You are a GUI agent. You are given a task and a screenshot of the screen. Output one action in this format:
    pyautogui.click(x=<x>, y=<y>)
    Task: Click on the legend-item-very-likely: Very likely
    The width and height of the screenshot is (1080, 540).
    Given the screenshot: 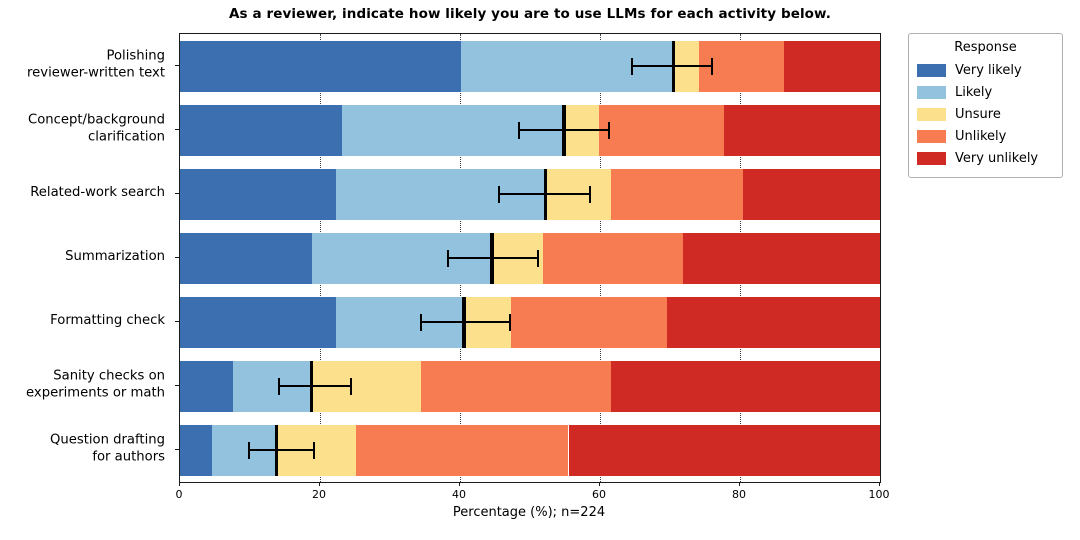 What is the action you would take?
    pyautogui.click(x=985, y=70)
    